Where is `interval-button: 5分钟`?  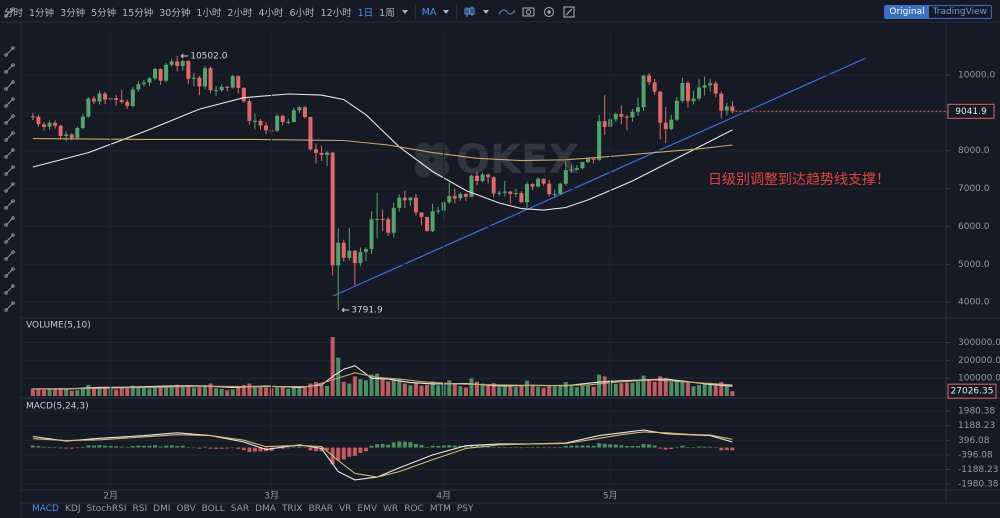 interval-button: 5分钟 is located at coordinates (104, 13).